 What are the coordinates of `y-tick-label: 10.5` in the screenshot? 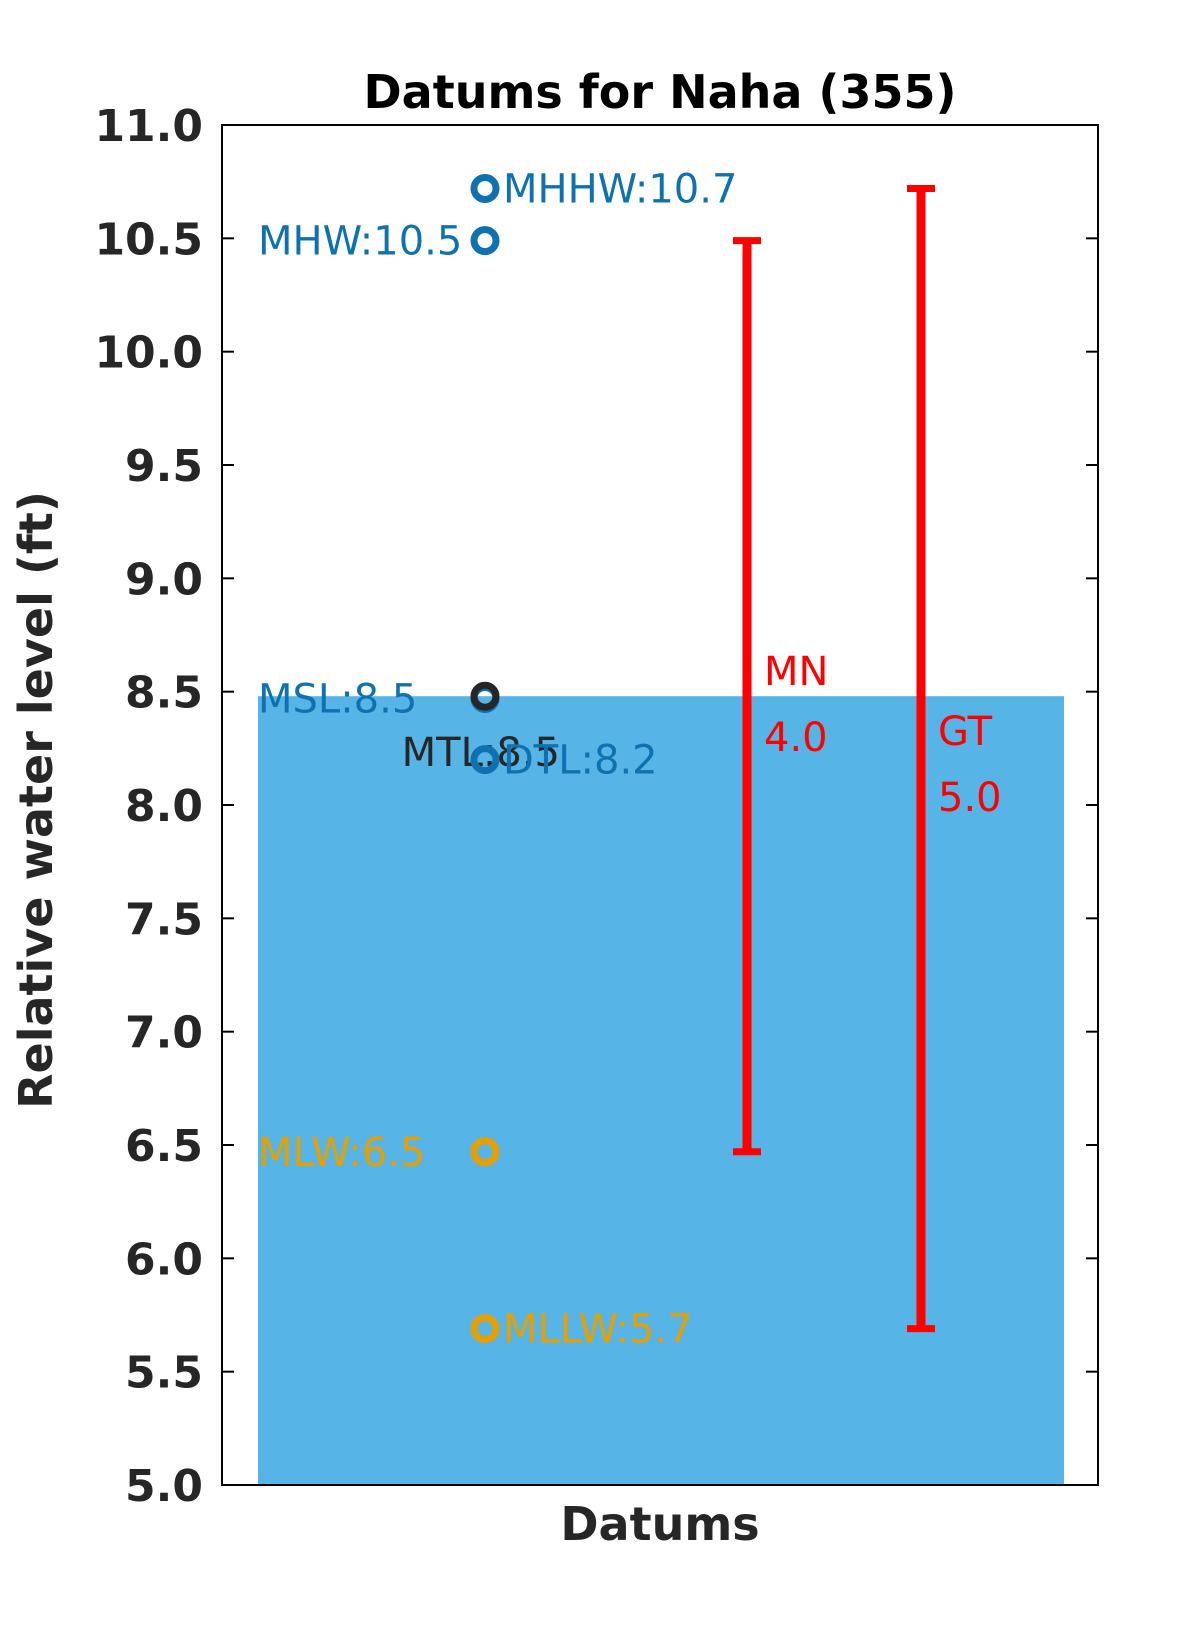 It's located at (148, 239).